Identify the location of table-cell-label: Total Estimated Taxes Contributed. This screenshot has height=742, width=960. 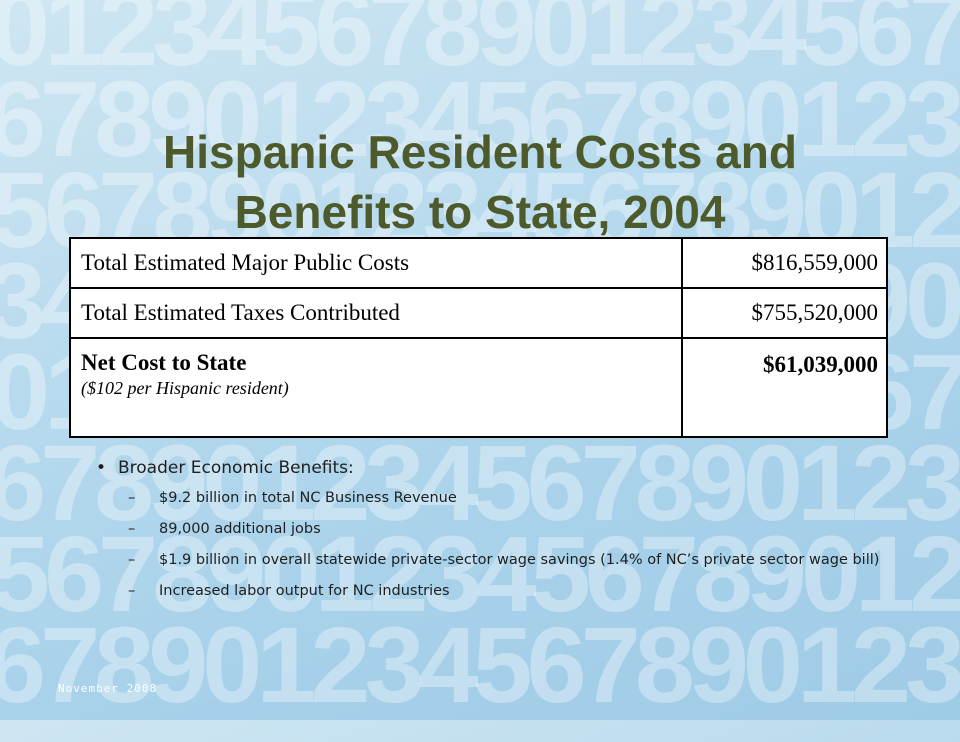
(376, 313).